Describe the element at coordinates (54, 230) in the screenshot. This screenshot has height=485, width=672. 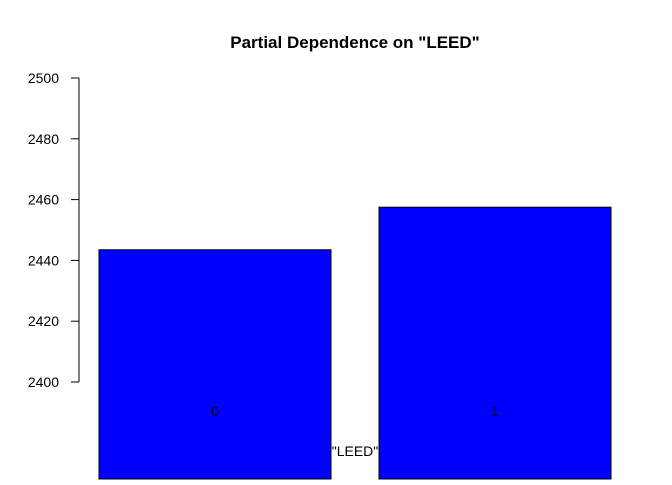
I see `y-axis: 2400 2420 2440 2460 2480 2500` at that location.